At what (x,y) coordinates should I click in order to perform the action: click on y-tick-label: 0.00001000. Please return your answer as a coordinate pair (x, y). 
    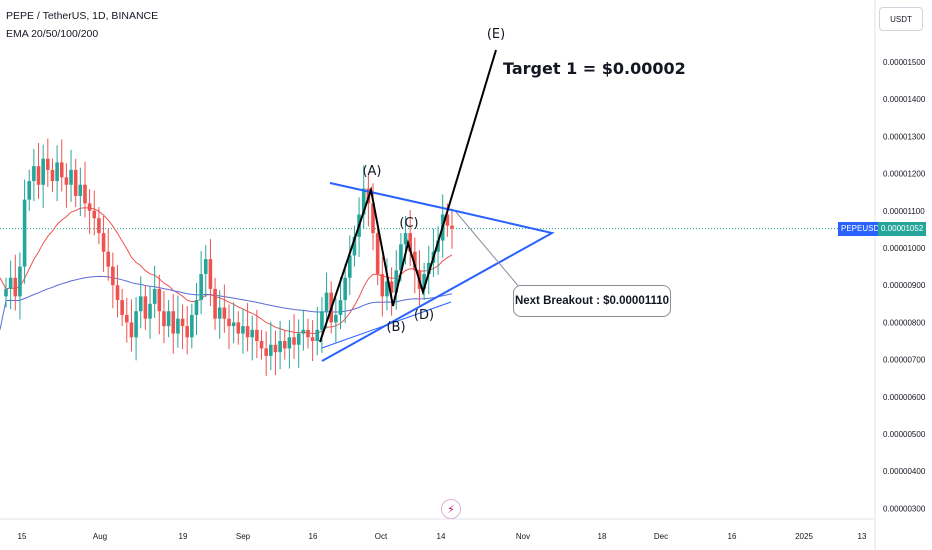
    Looking at the image, I should click on (904, 248).